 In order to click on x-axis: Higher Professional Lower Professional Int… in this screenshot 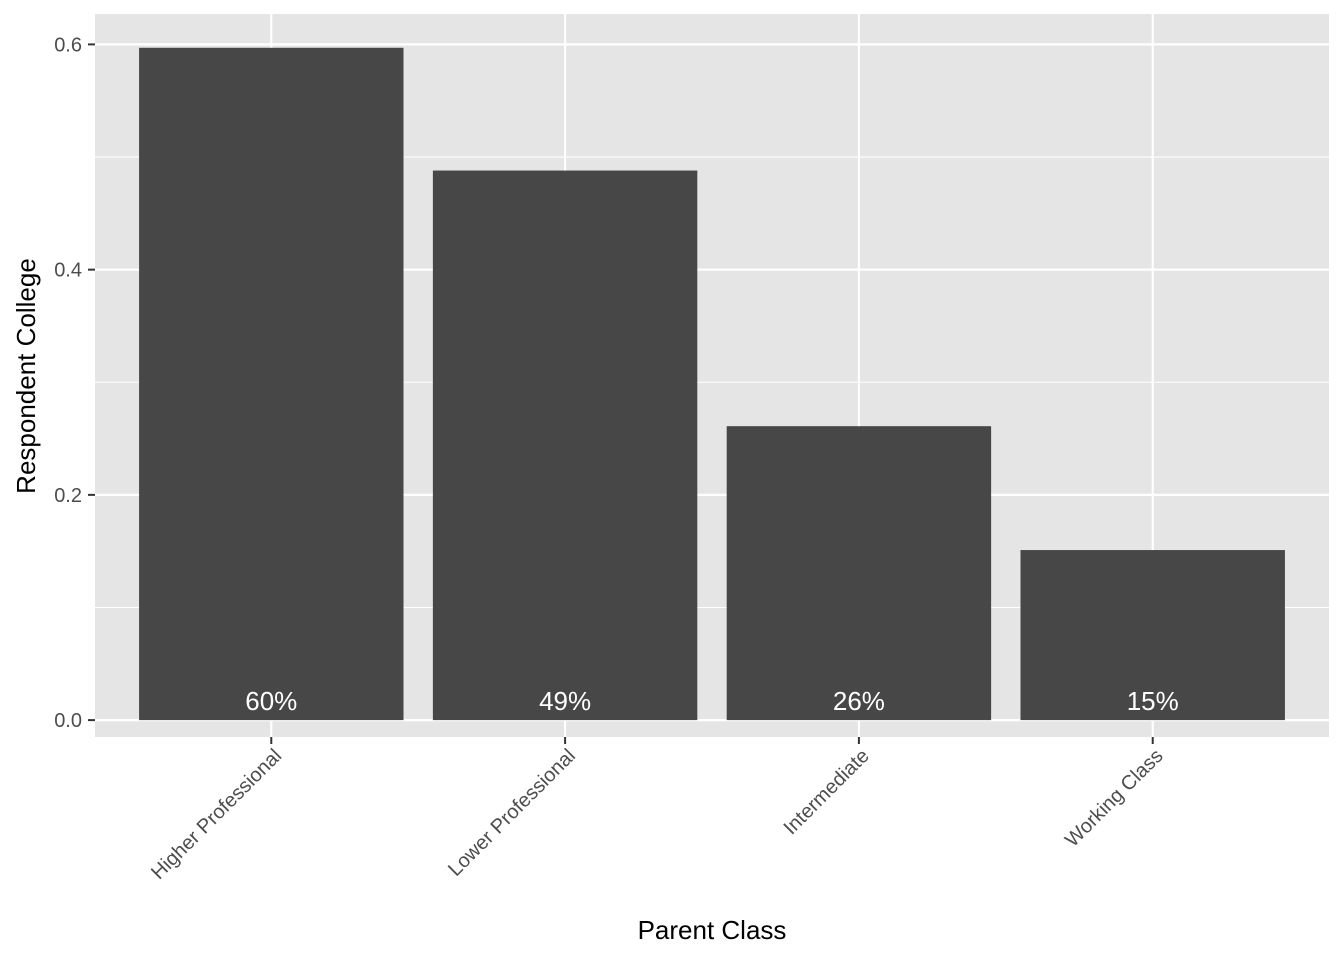, I will do `click(657, 810)`.